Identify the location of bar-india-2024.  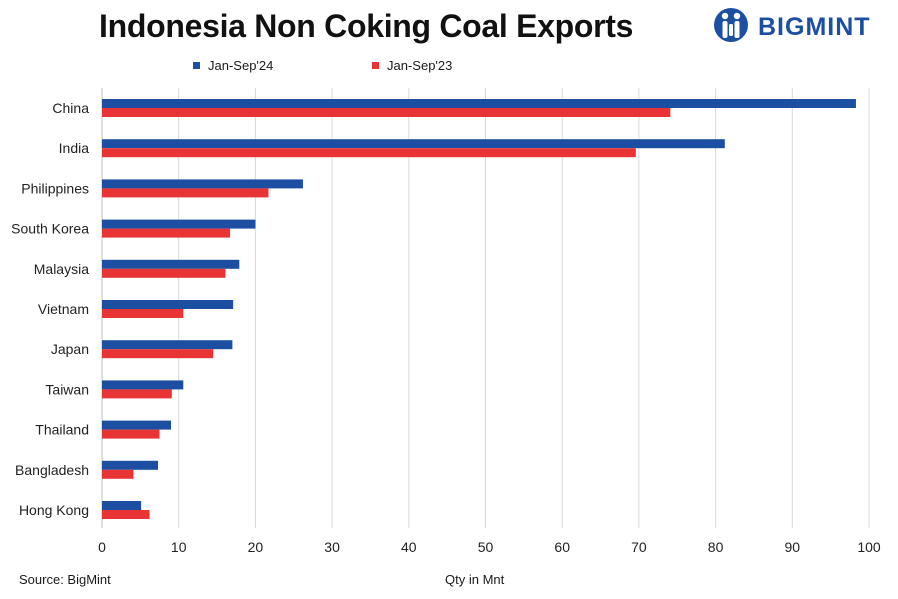
(413, 144).